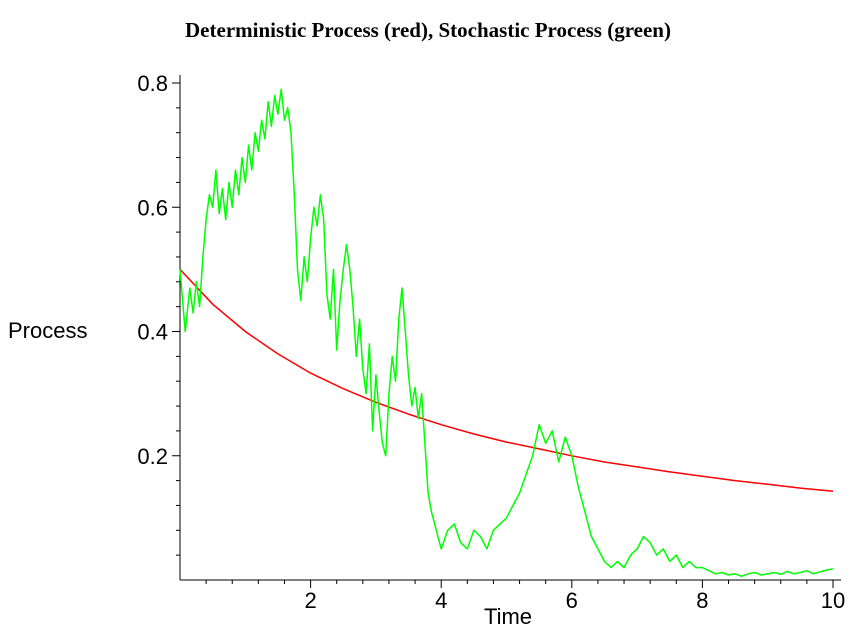 Image resolution: width=856 pixels, height=637 pixels. Describe the element at coordinates (508, 616) in the screenshot. I see `x-axis-label: Time` at that location.